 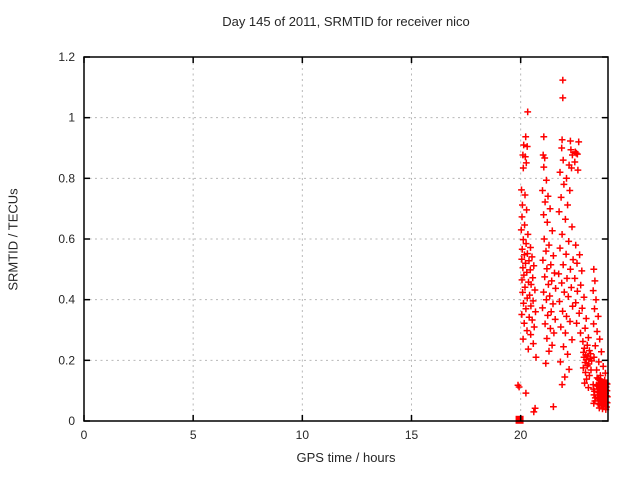 I want to click on y-axis-label: SRMTID / TECUs, so click(x=13, y=239).